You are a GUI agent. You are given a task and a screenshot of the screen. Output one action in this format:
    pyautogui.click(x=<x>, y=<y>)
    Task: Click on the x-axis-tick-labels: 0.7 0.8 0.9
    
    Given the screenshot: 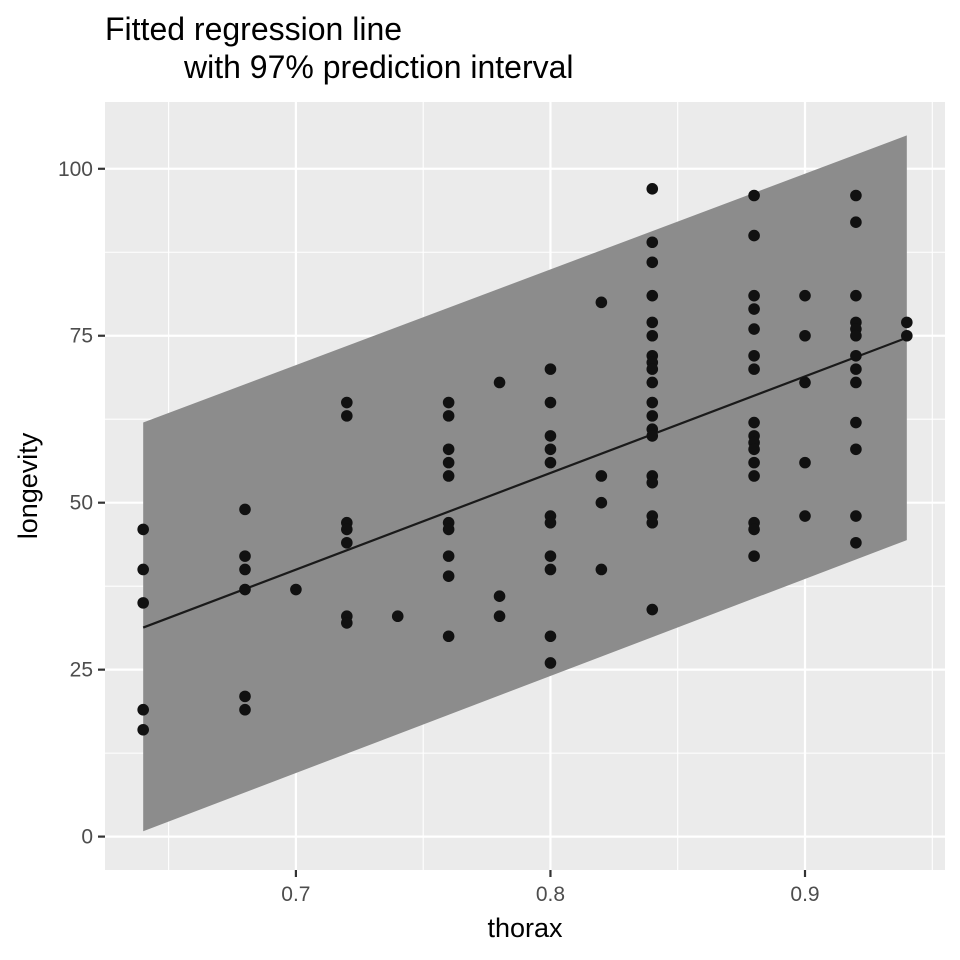 What is the action you would take?
    pyautogui.click(x=550, y=894)
    